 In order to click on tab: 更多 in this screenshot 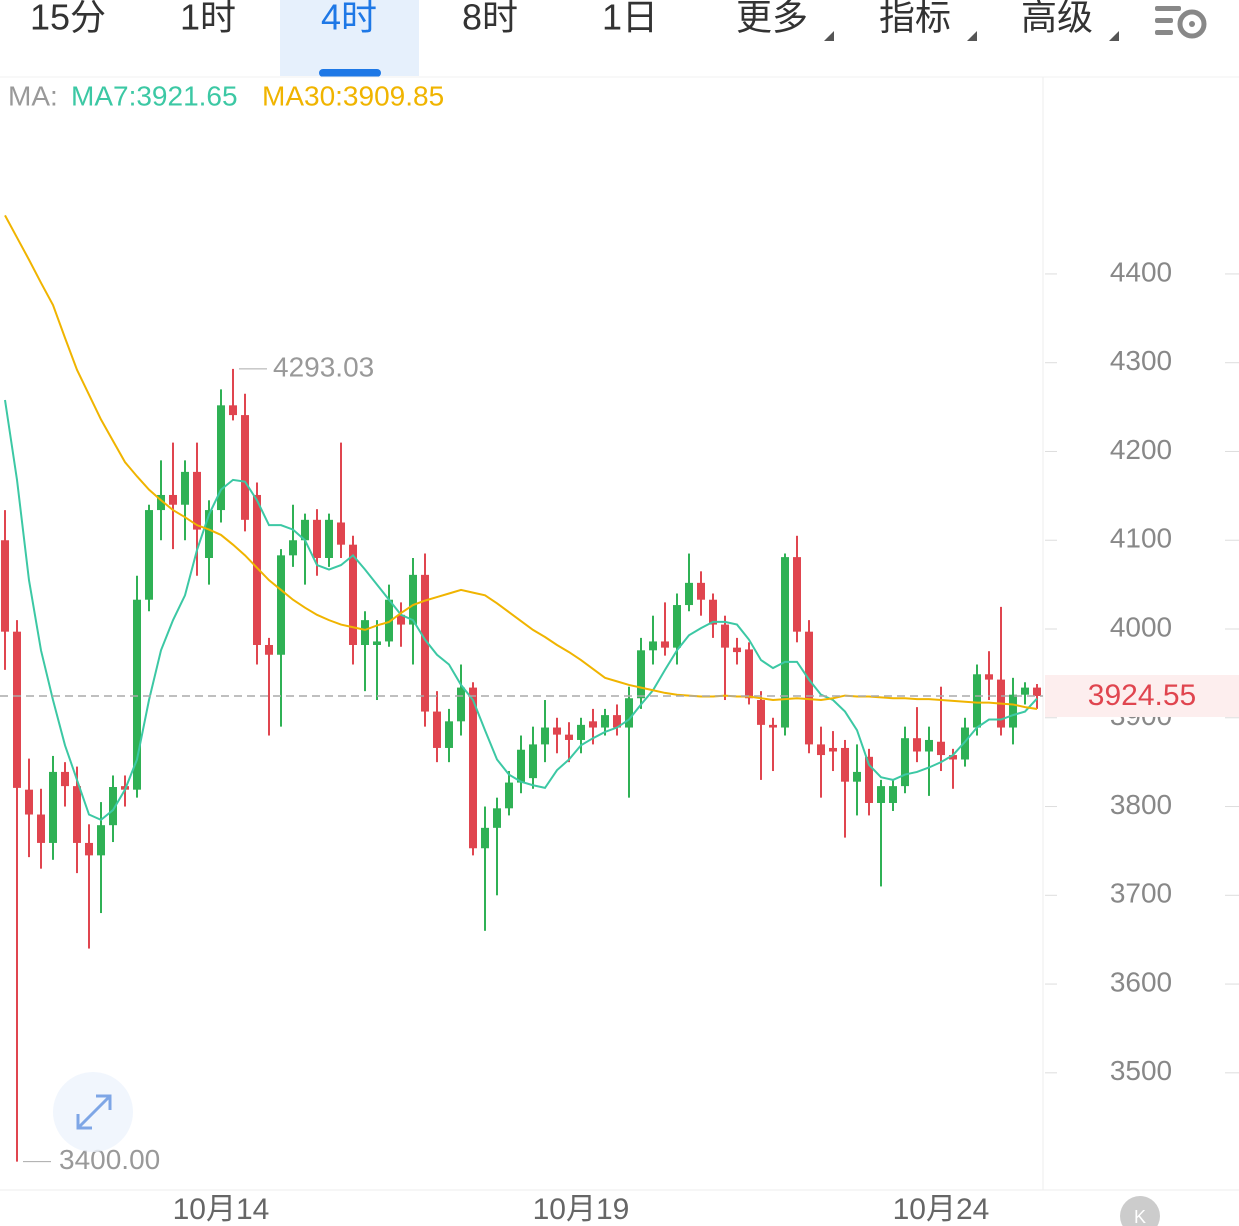, I will do `click(772, 19)`.